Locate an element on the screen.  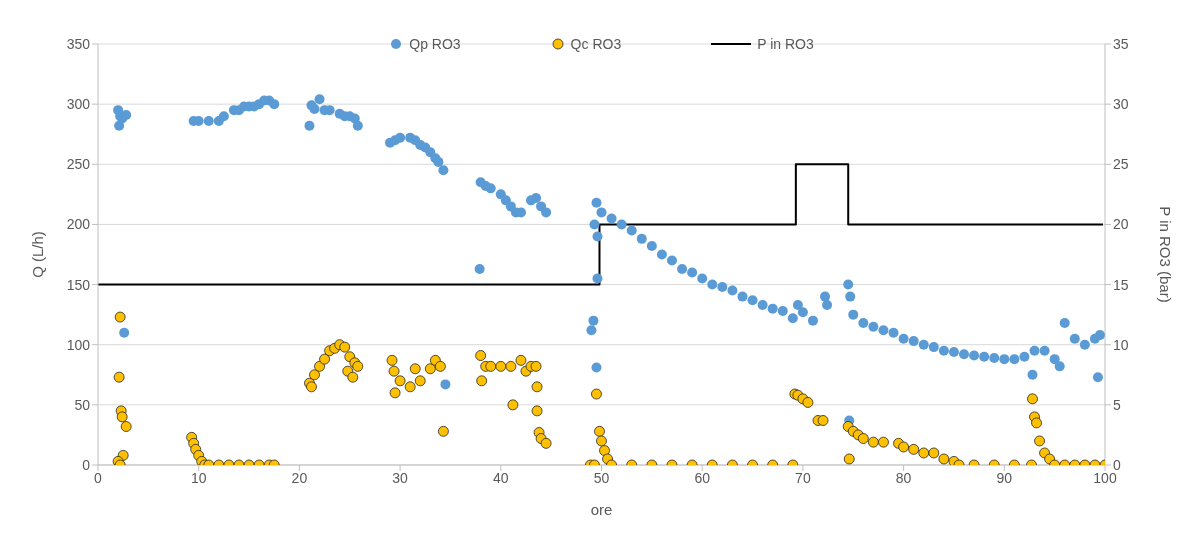
legend-label: P in RO3 is located at coordinates (785, 44).